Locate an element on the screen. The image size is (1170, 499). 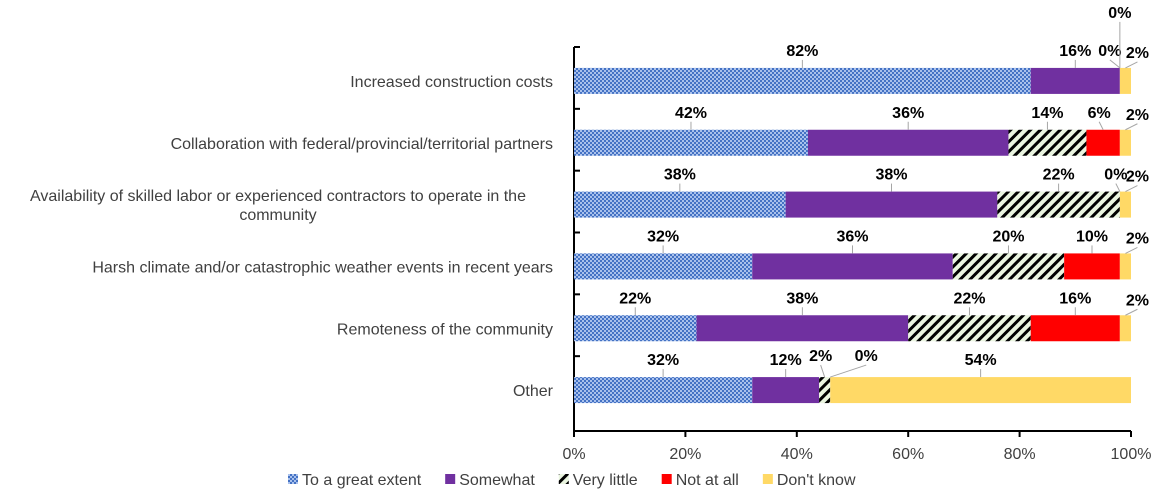
category-label: Increased construction costs is located at coordinates (451, 82).